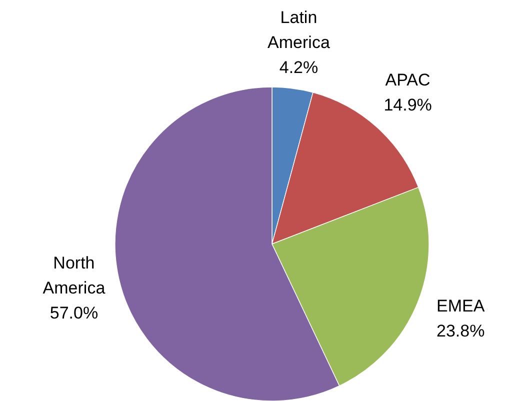  Describe the element at coordinates (407, 80) in the screenshot. I see `slice-label: APAC` at that location.